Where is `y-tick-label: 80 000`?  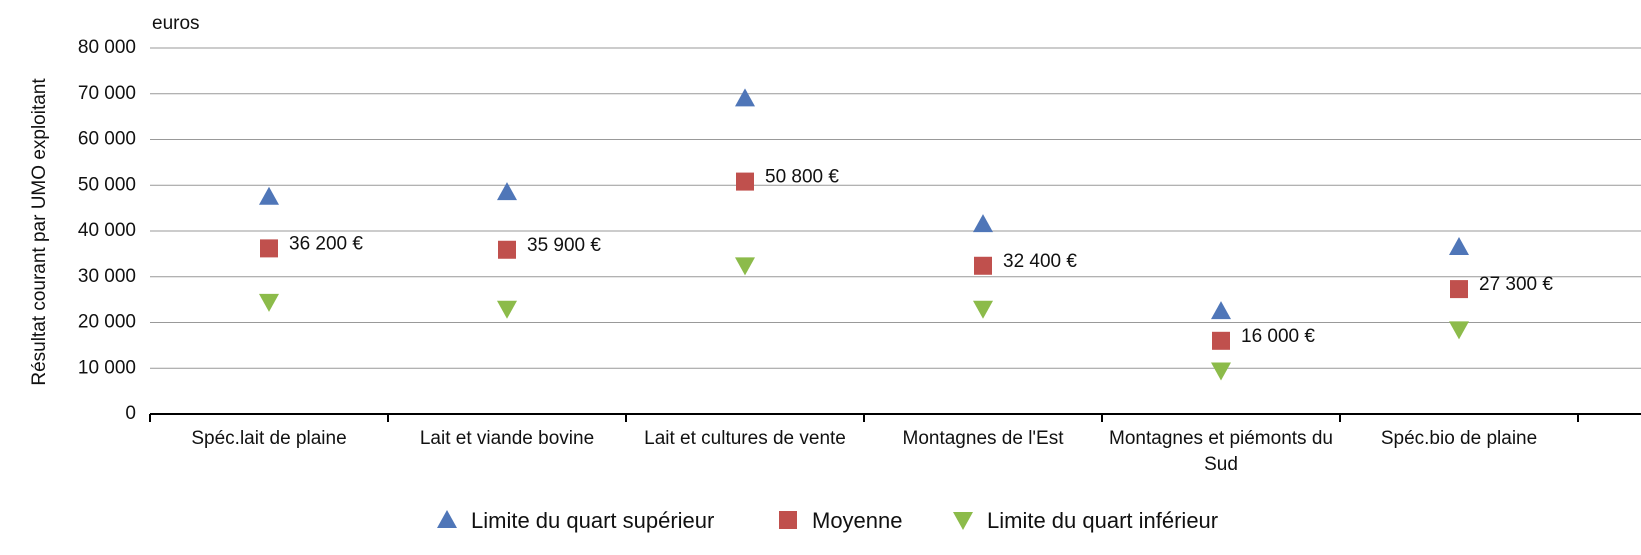
y-tick-label: 80 000 is located at coordinates (107, 47).